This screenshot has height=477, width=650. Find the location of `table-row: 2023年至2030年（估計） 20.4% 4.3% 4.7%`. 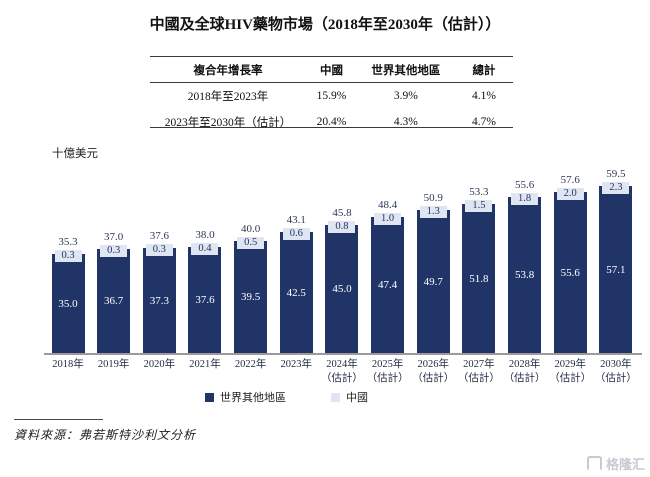

table-row: 2023年至2030年（估計） 20.4% 4.3% 4.7% is located at coordinates (331, 123).